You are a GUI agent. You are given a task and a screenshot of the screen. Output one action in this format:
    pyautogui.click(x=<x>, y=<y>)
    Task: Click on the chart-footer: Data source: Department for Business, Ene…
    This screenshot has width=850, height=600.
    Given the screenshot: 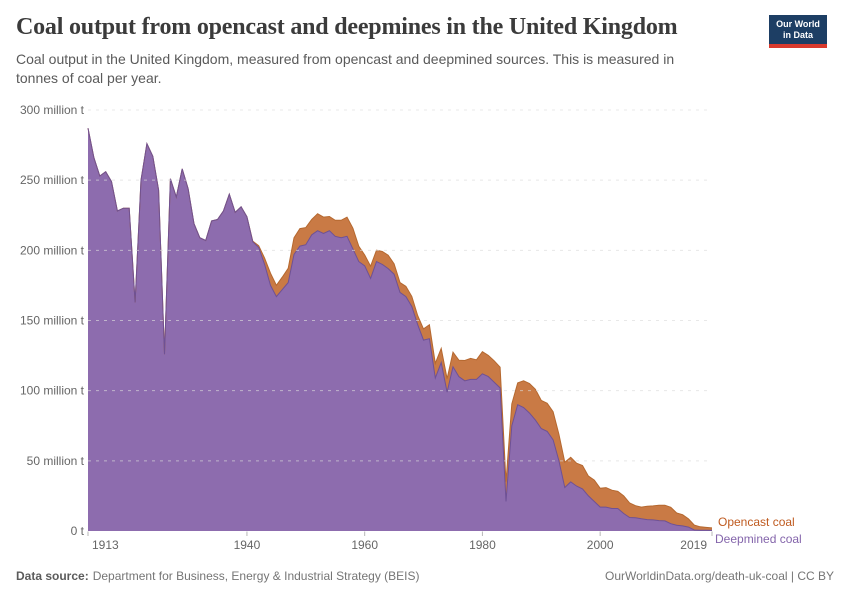 What is the action you would take?
    pyautogui.click(x=425, y=576)
    